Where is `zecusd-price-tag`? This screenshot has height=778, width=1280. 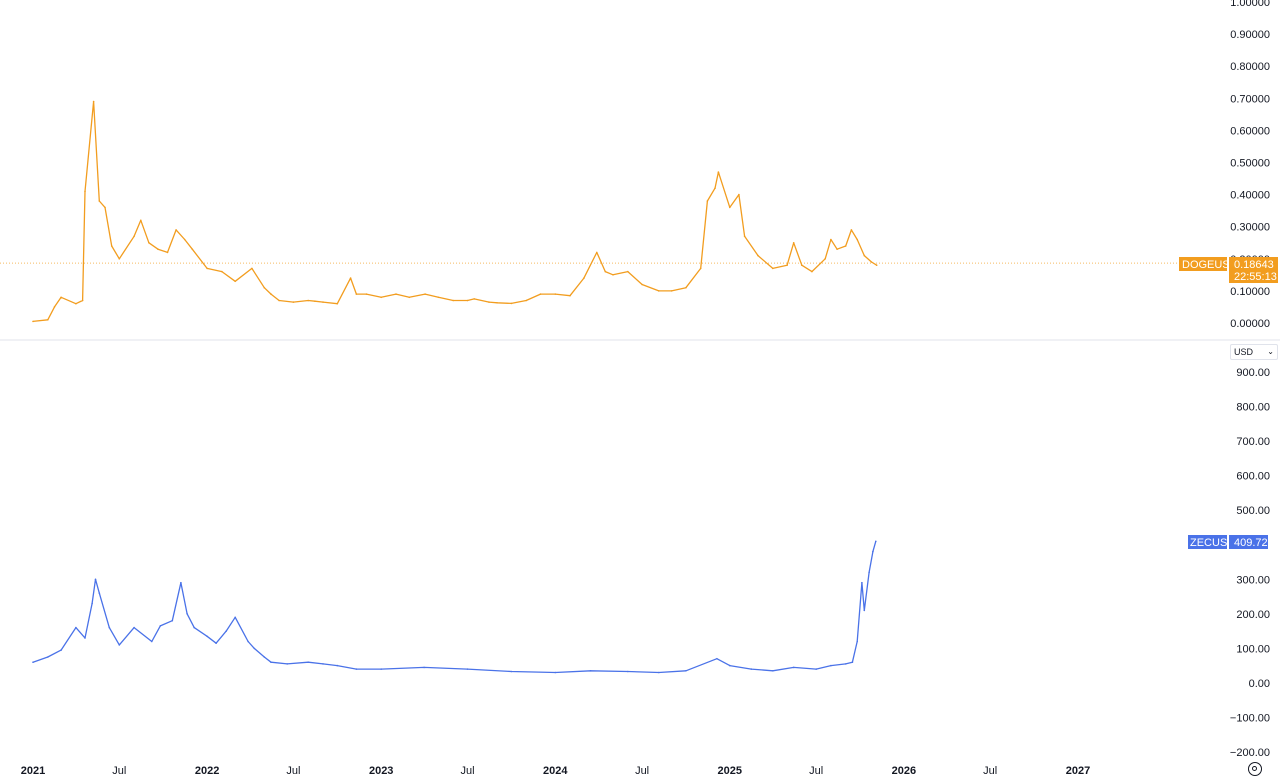 zecusd-price-tag is located at coordinates (1248, 542).